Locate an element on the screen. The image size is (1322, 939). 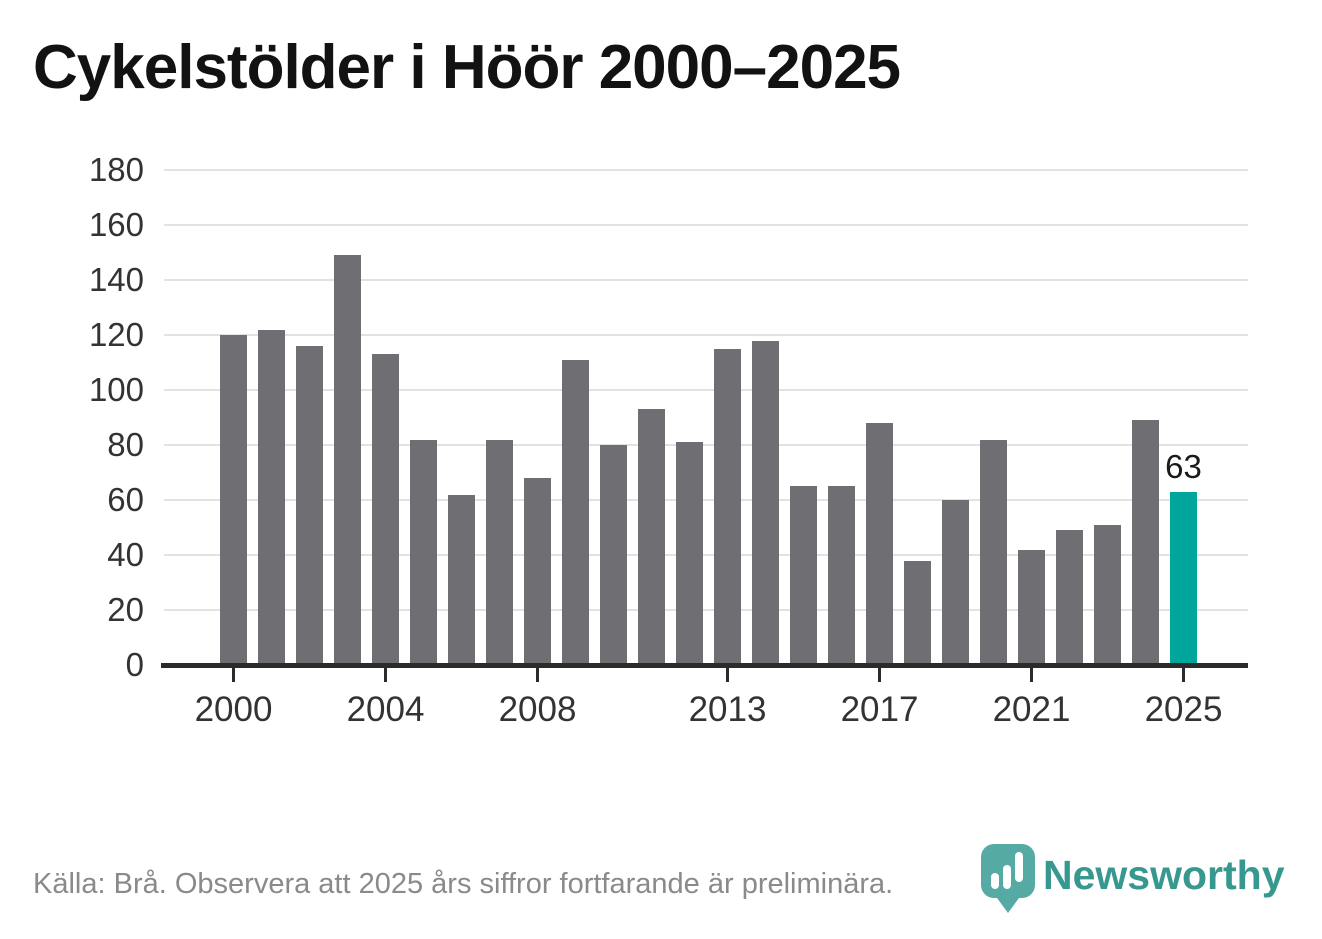
bar-2000 is located at coordinates (233, 500).